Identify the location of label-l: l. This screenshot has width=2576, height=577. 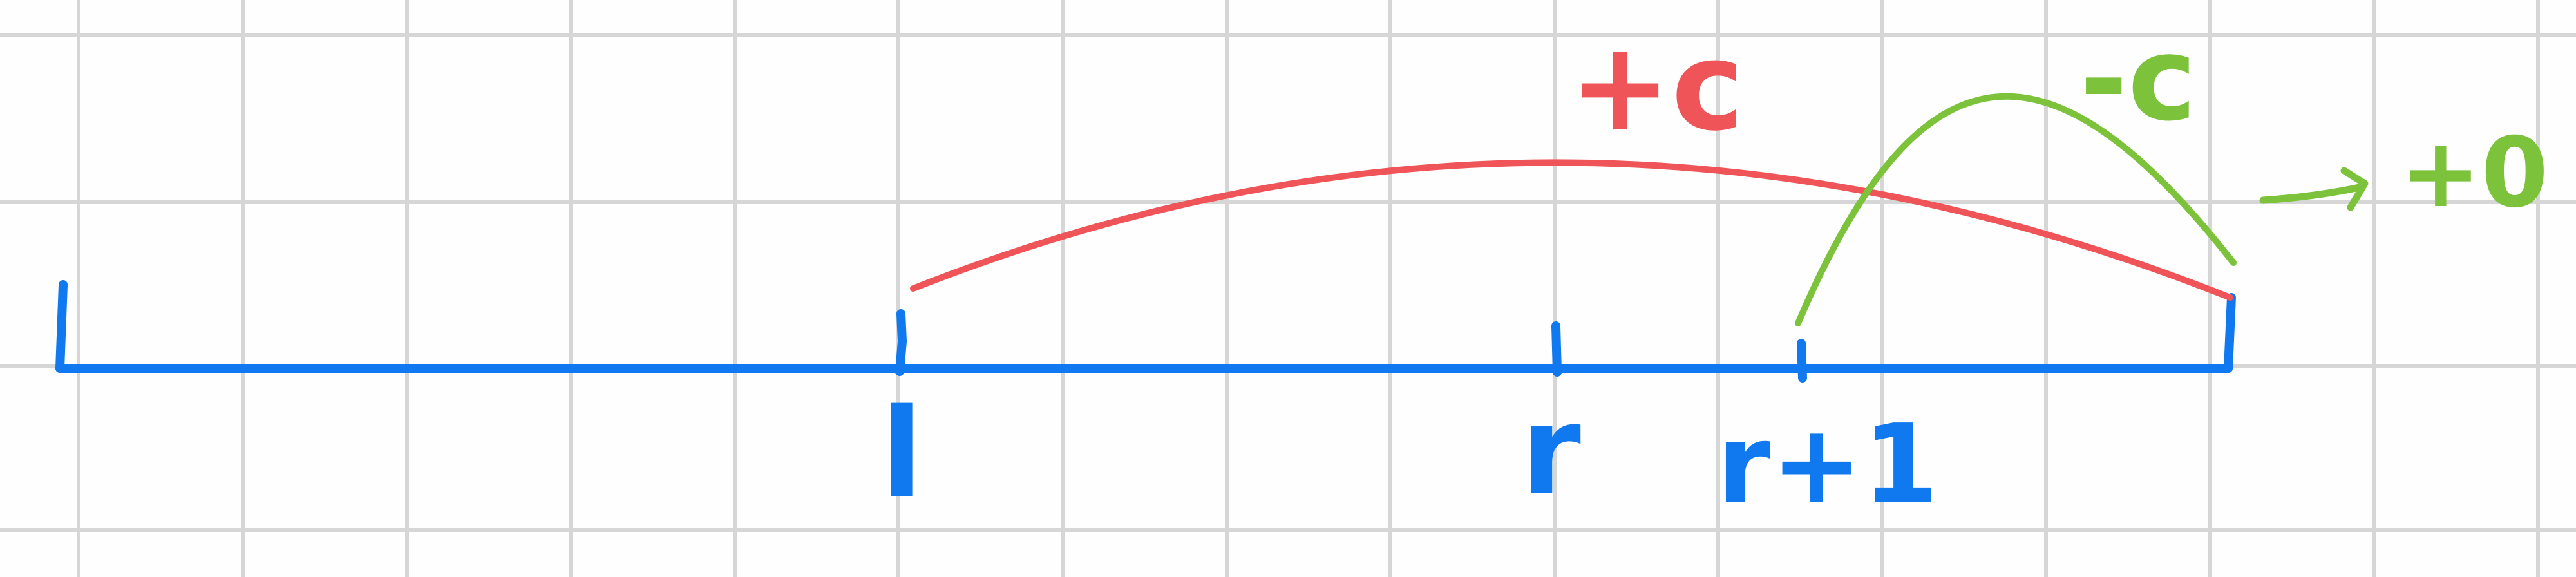
(901, 454).